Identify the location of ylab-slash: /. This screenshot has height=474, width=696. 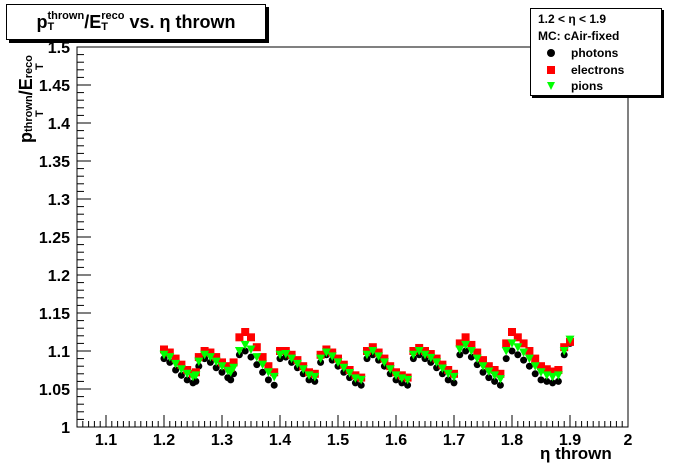
(26, 93).